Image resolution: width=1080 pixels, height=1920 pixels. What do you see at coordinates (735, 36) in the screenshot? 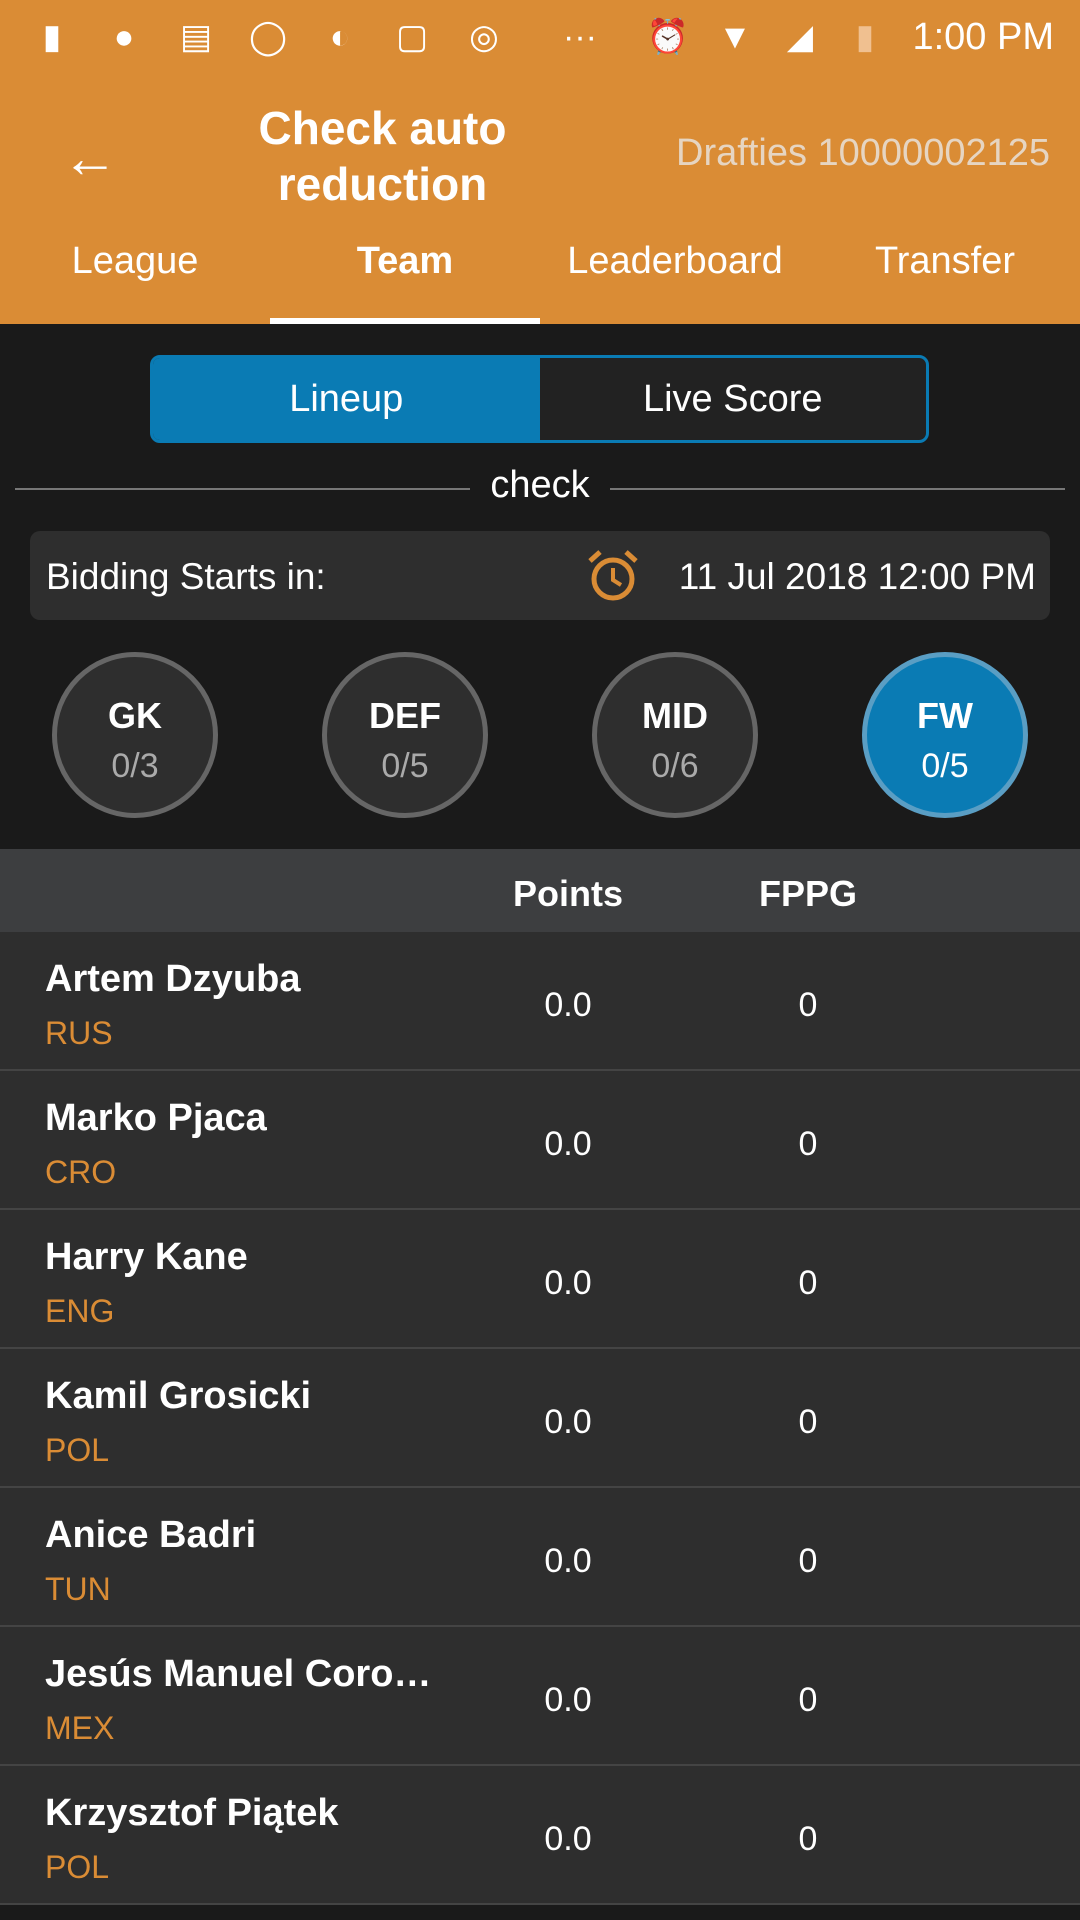
I see `wifi-icon: ▼` at bounding box center [735, 36].